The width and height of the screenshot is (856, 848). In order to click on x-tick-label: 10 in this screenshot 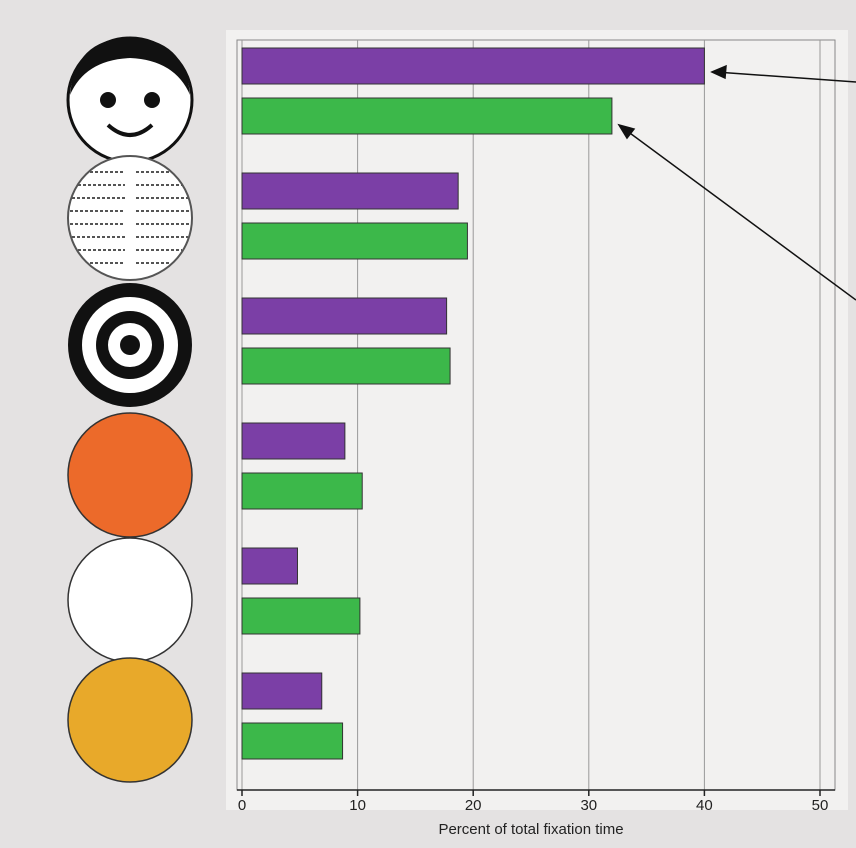, I will do `click(357, 805)`.